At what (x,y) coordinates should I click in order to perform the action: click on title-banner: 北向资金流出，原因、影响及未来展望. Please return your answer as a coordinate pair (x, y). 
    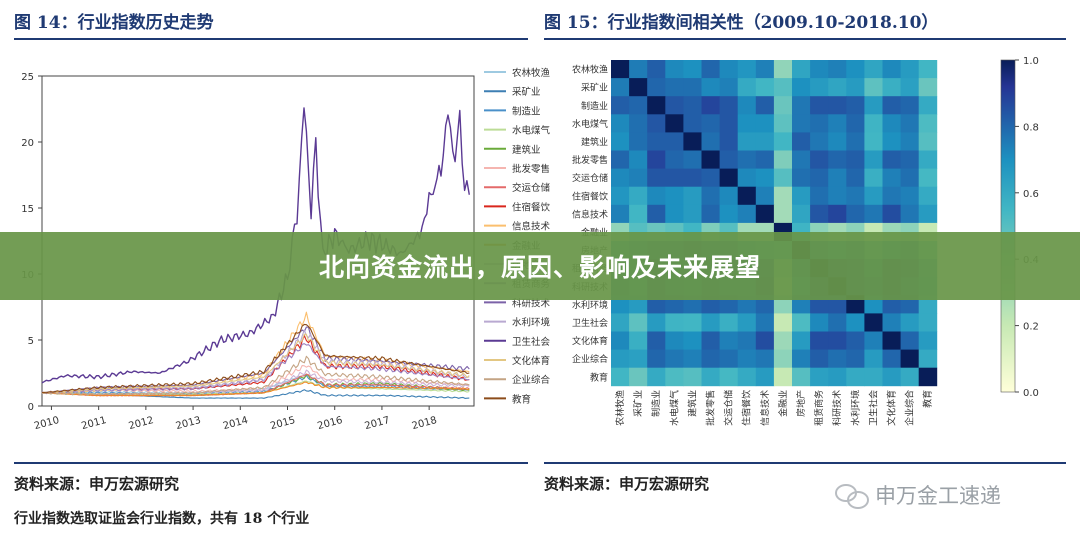
    Looking at the image, I should click on (540, 266).